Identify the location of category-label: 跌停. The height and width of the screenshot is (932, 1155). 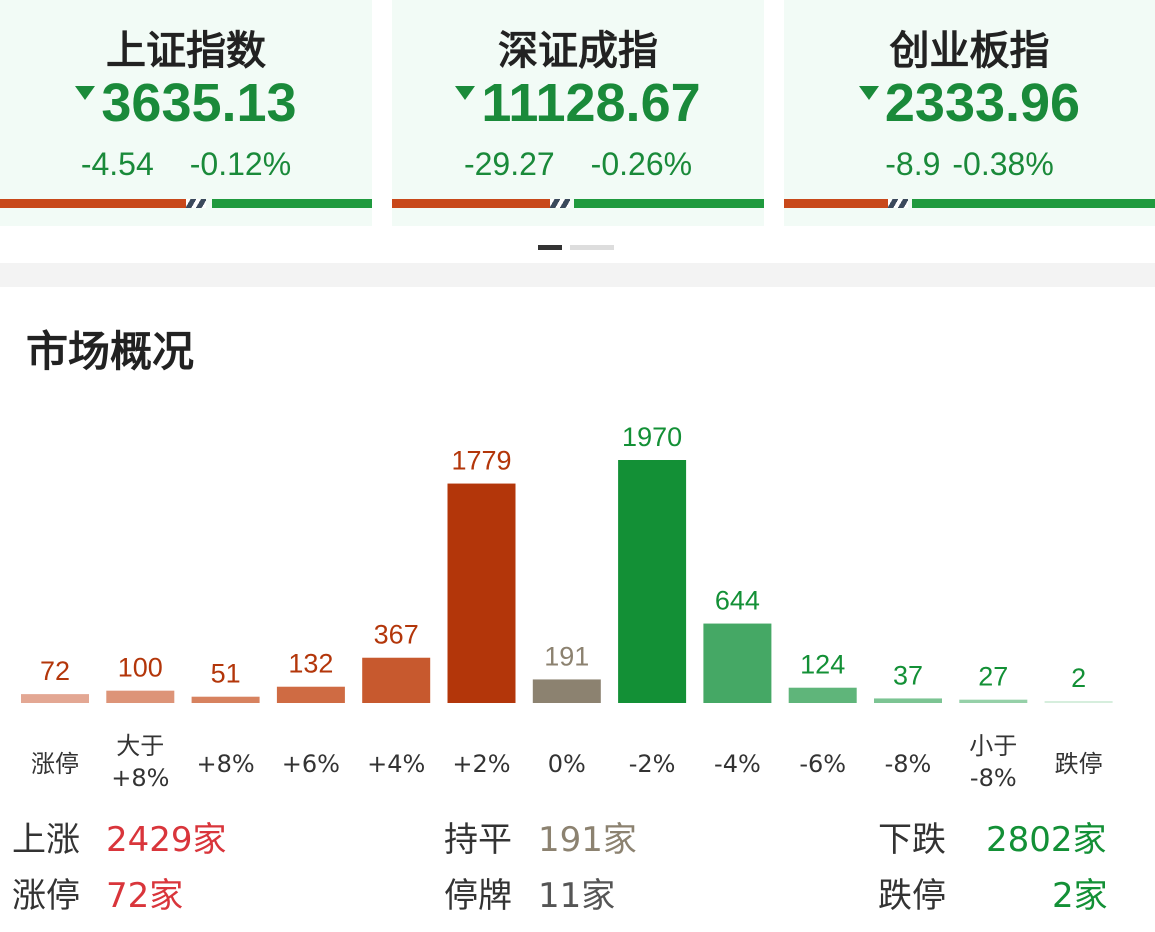
(1079, 764).